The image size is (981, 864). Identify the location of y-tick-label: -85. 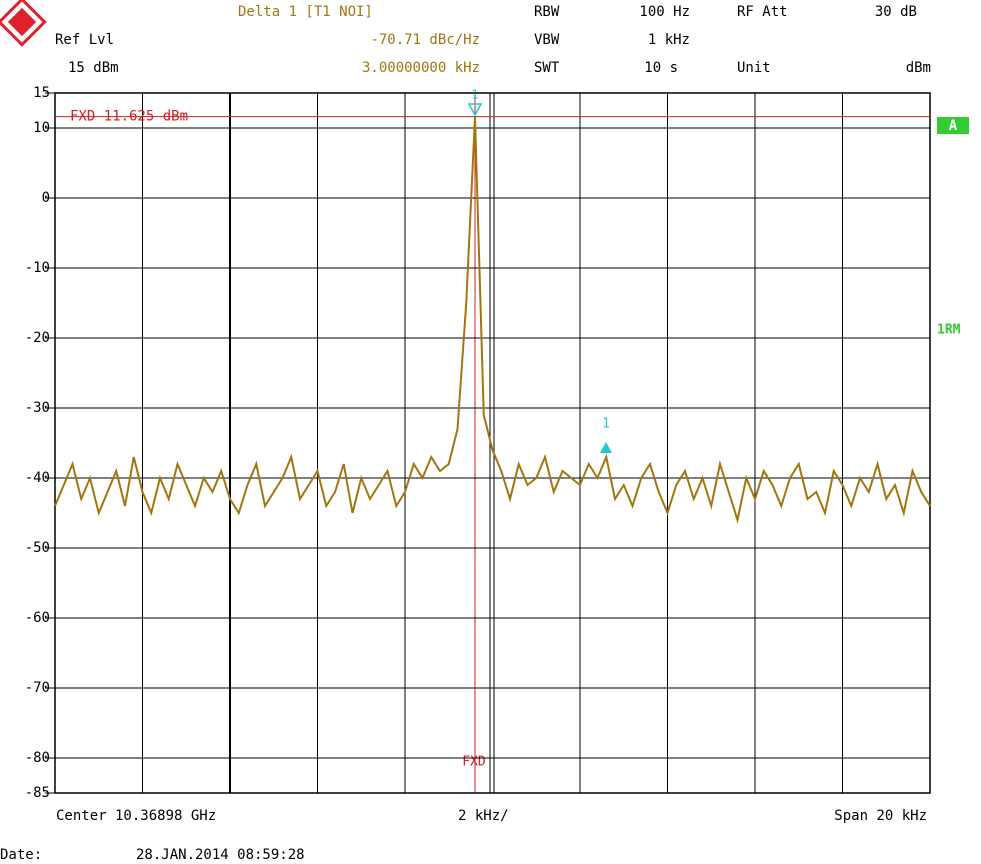
(37, 793).